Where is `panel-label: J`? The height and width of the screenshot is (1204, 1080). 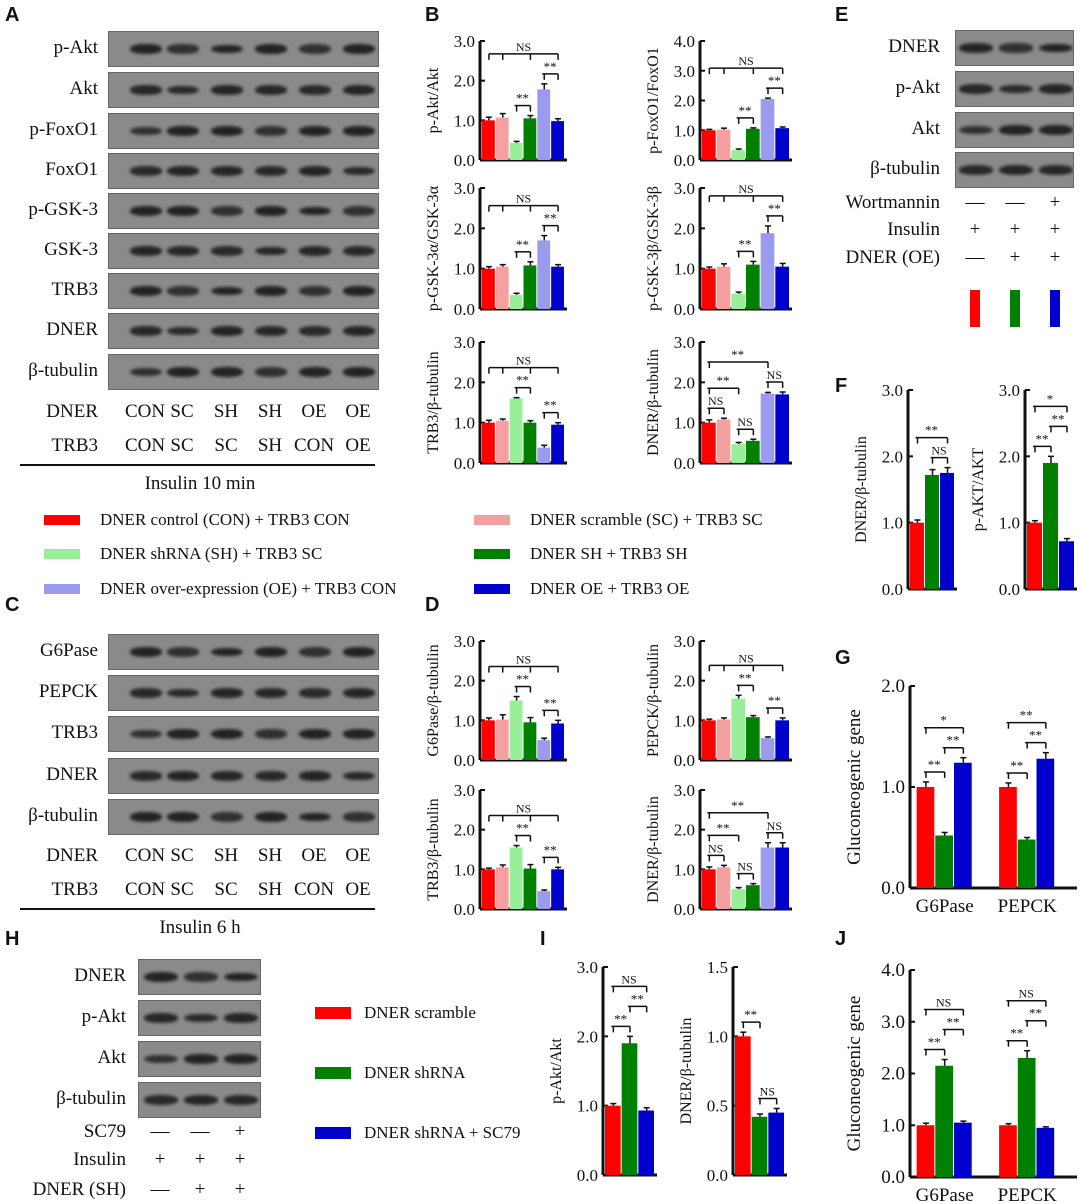 panel-label: J is located at coordinates (841, 939).